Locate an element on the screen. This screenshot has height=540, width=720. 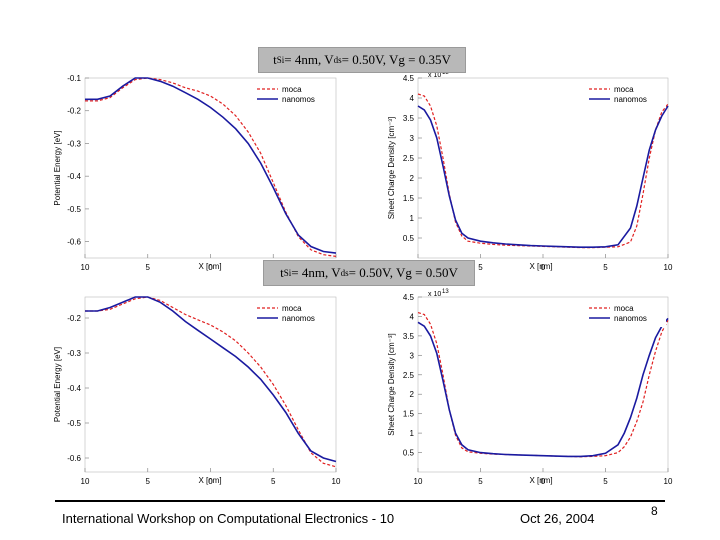
footer-divider is located at coordinates (360, 501).